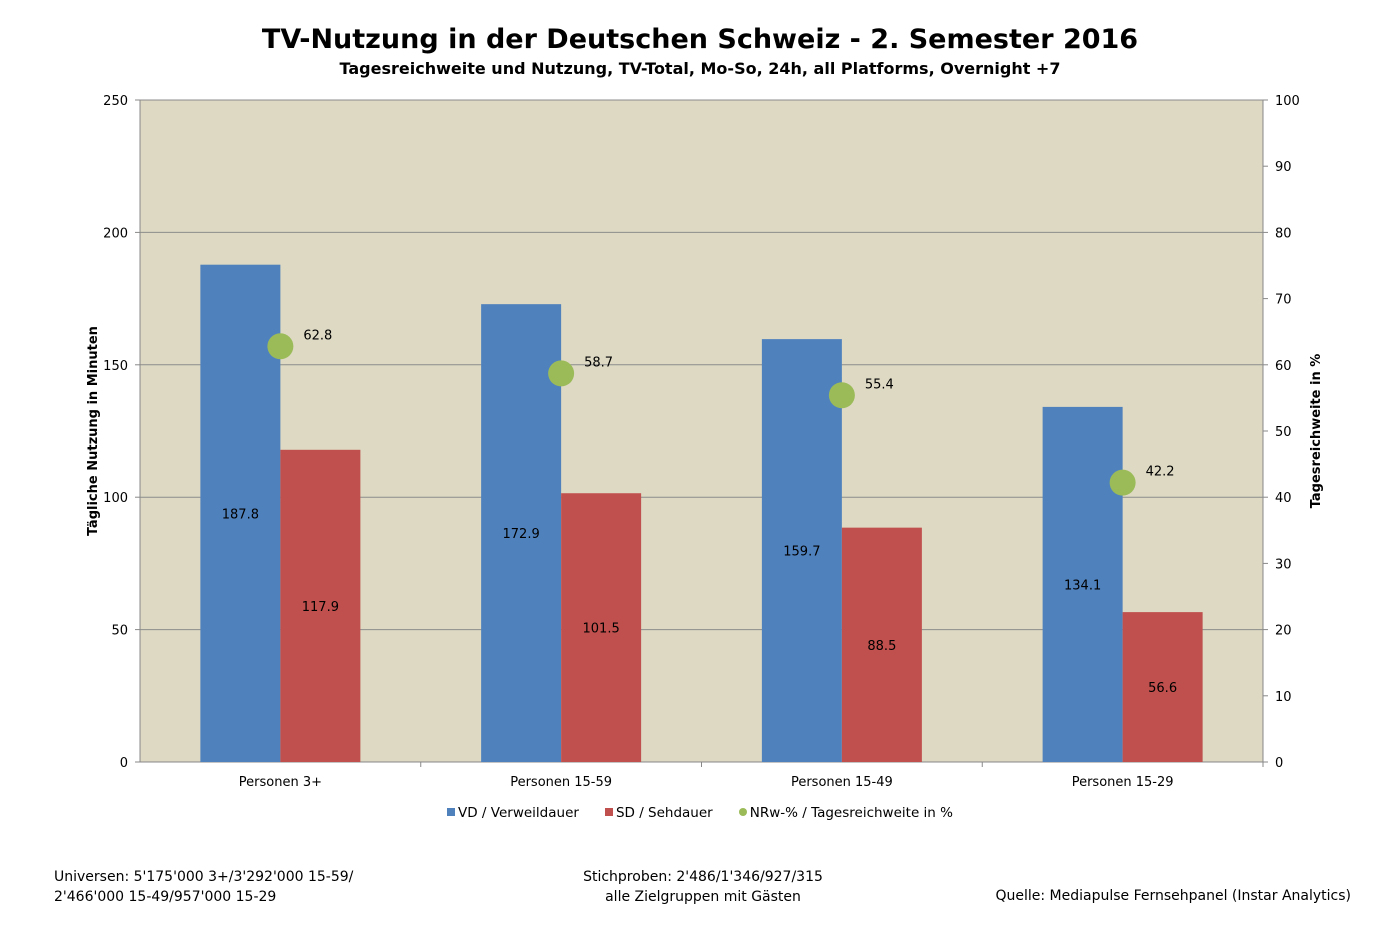 The width and height of the screenshot is (1400, 925). What do you see at coordinates (664, 813) in the screenshot?
I see `legend-label: SD / Sehdauer` at bounding box center [664, 813].